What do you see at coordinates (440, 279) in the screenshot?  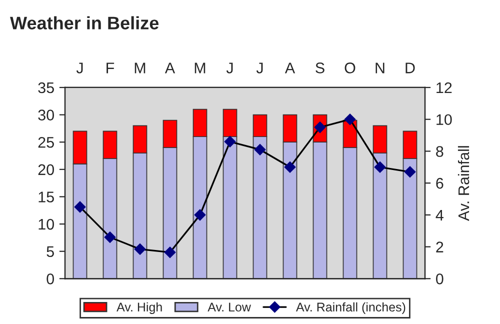 I see `y2-tick-label: 0` at bounding box center [440, 279].